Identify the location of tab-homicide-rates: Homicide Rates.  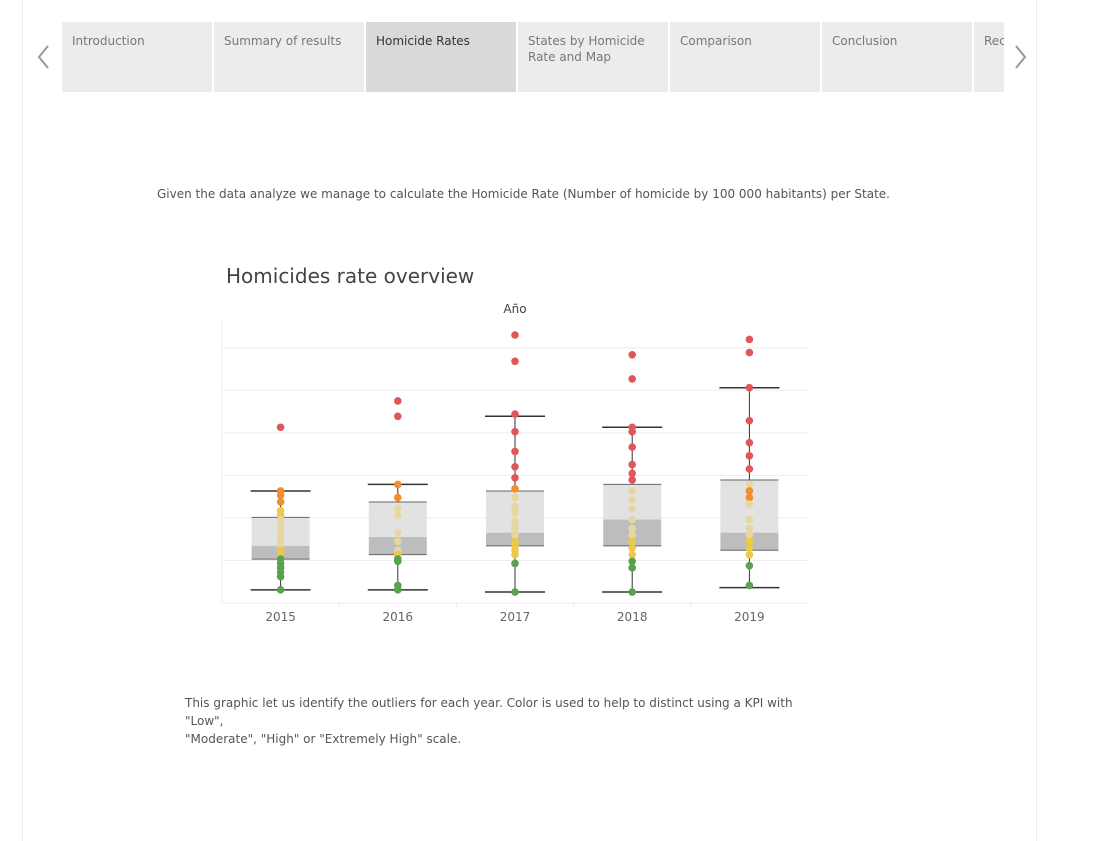
(441, 57).